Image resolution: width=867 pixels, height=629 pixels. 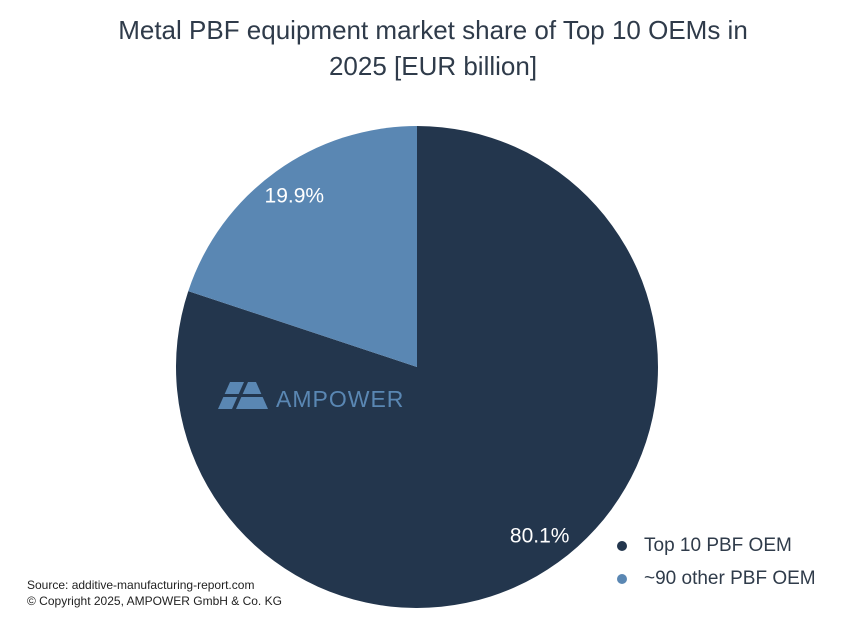 I want to click on slice, so click(x=302, y=246).